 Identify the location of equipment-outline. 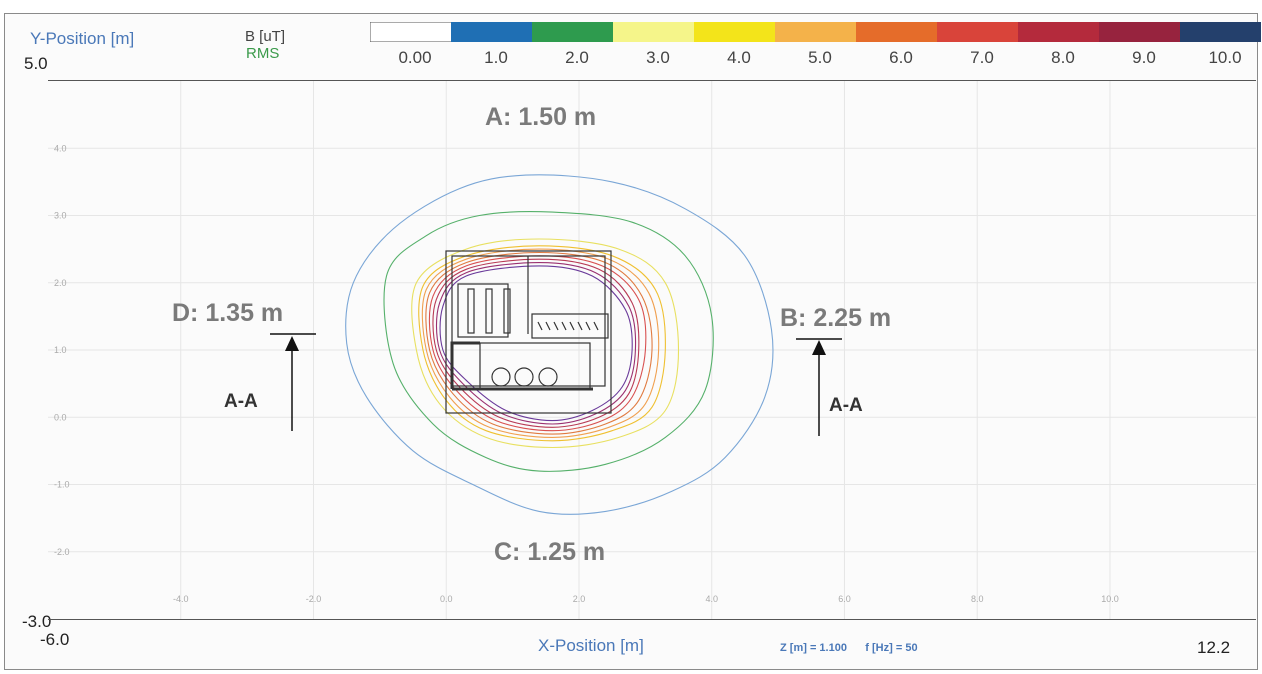
(528, 332).